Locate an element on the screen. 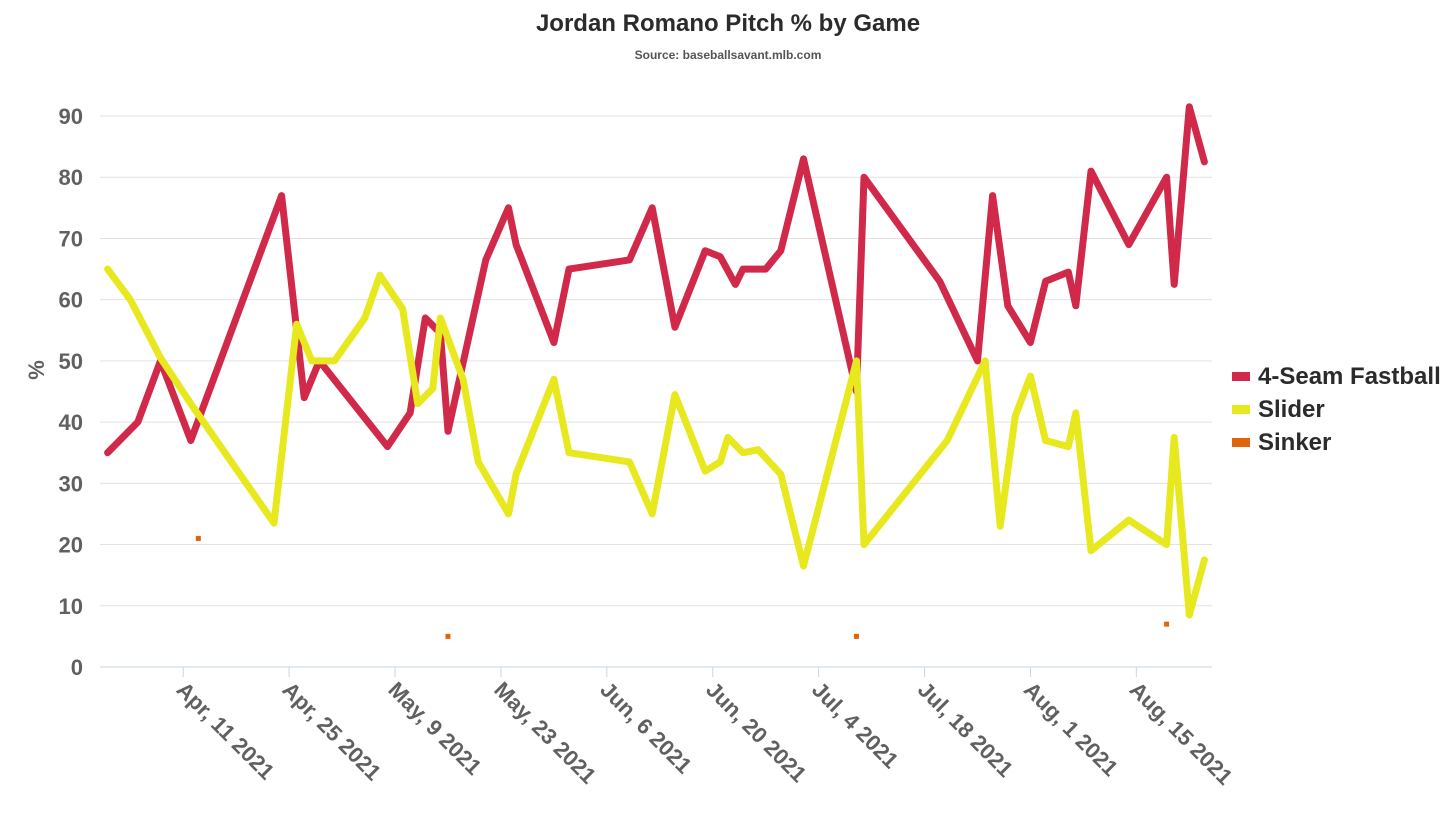  legend-item-slider: Slider is located at coordinates (1336, 409).